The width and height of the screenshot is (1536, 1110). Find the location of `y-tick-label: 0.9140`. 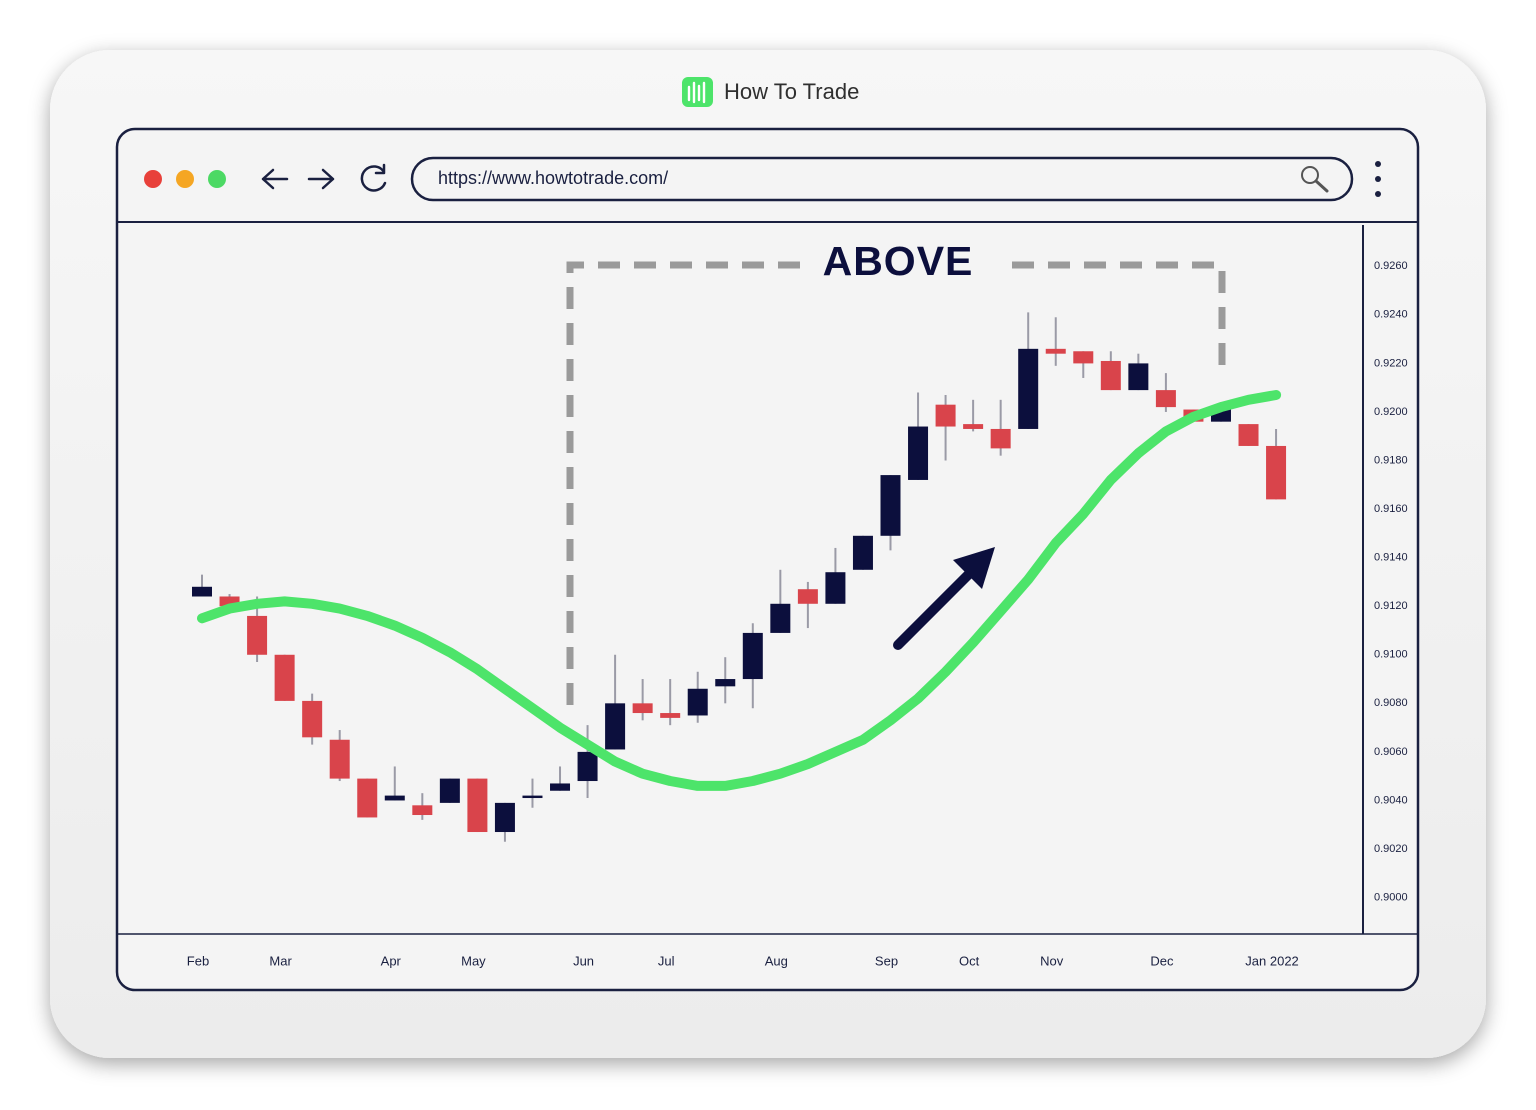

y-tick-label: 0.9140 is located at coordinates (1391, 558).